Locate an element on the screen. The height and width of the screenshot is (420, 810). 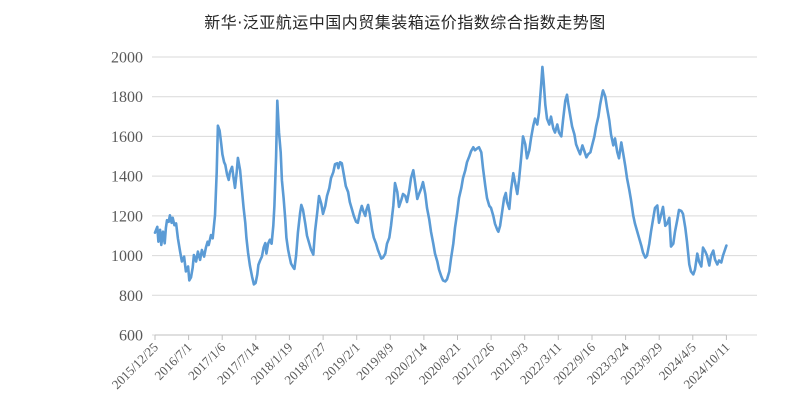
y-axis-tick-label: 1800 is located at coordinates (127, 97).